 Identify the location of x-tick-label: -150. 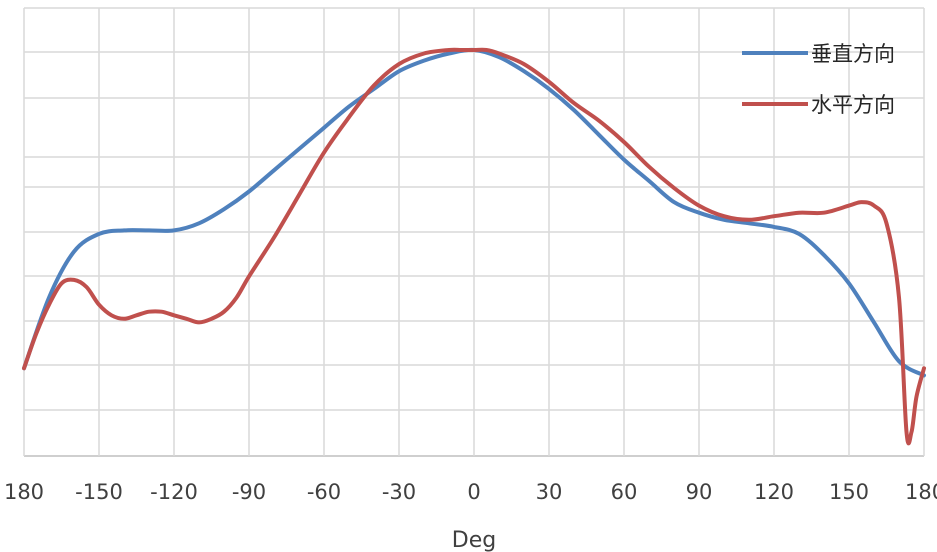
(99, 492).